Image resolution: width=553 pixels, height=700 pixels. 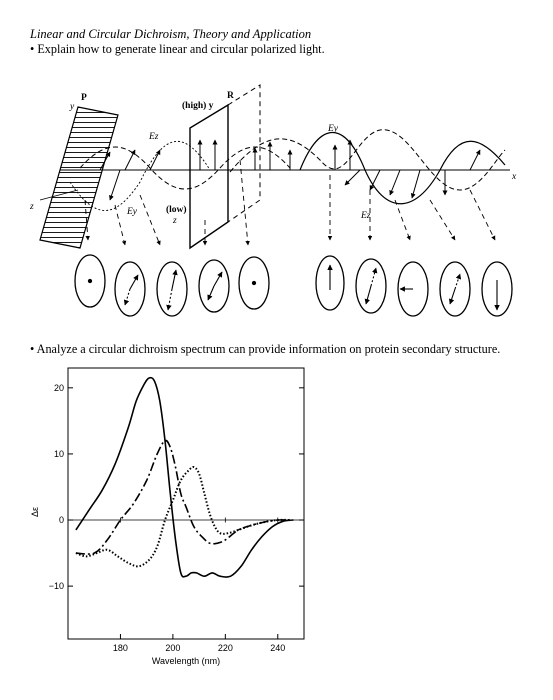 I want to click on y-tick-label: −10, so click(x=56, y=586).